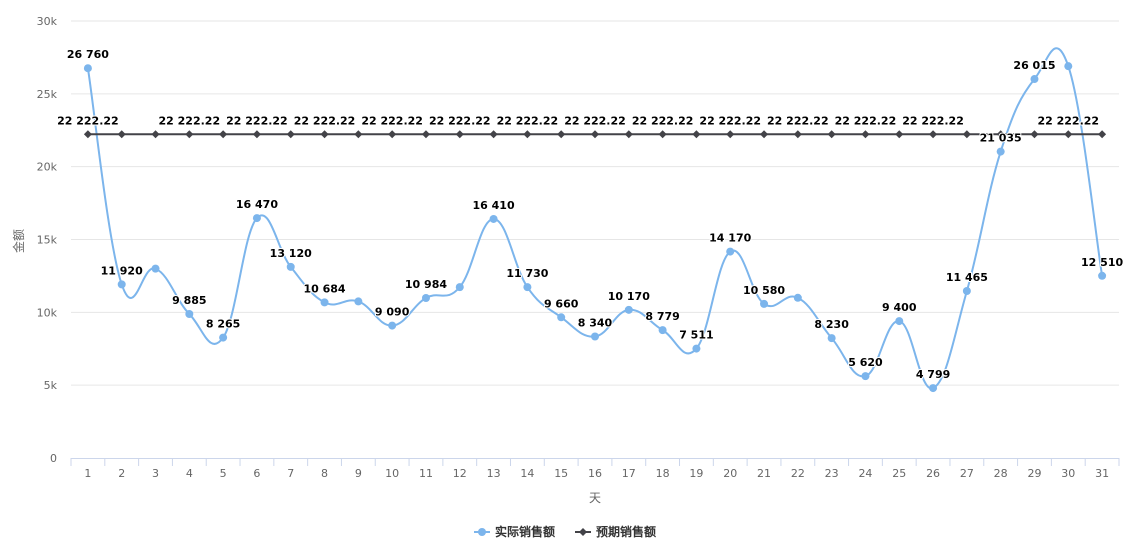  What do you see at coordinates (257, 204) in the screenshot?
I see `data-label-actual: 16 470` at bounding box center [257, 204].